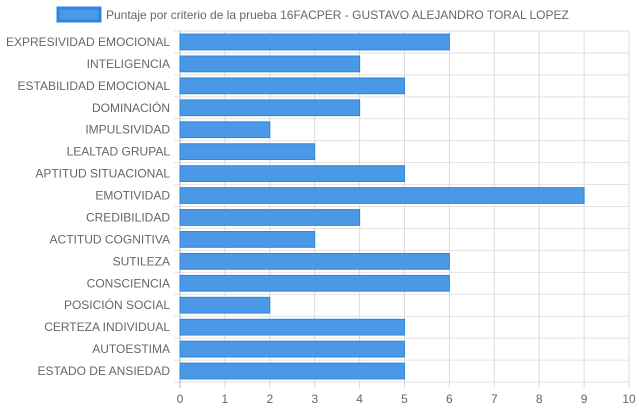  I want to click on y-tick-label: EXPRESIVIDAD EMOCIONAL, so click(88, 42).